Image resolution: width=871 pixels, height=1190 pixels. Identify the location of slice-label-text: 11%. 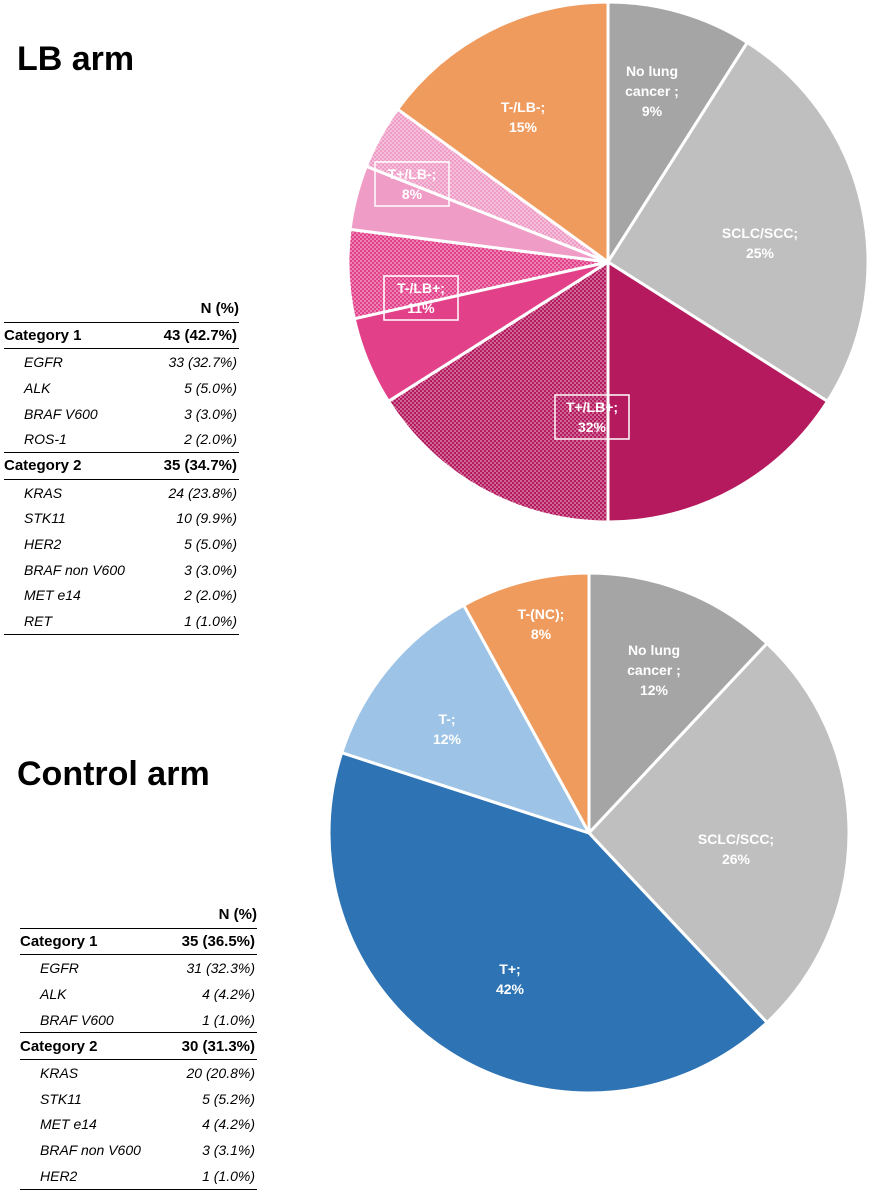
(421, 308).